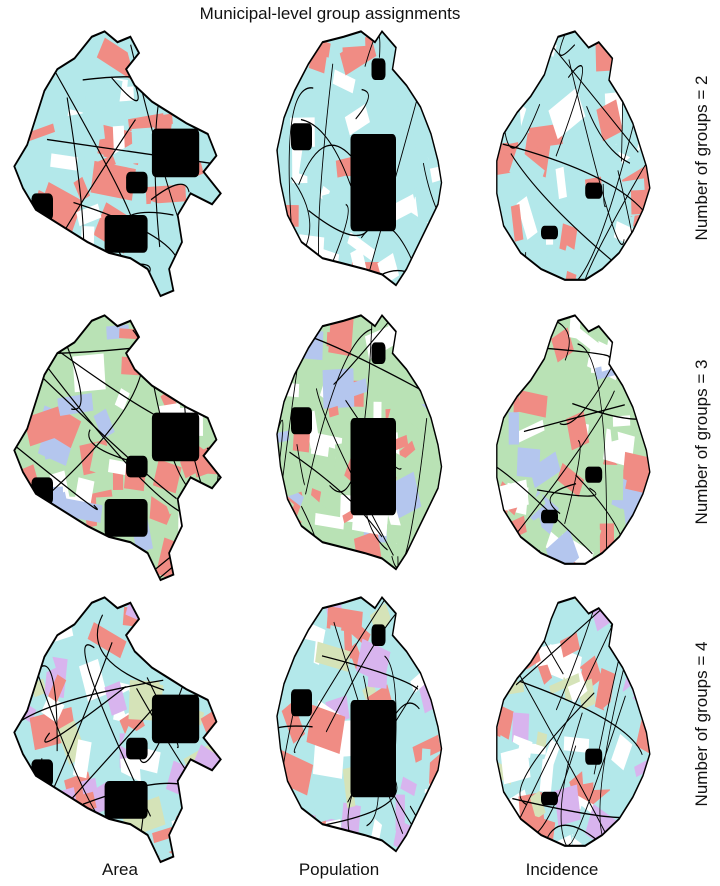 The width and height of the screenshot is (720, 886). Describe the element at coordinates (701, 158) in the screenshot. I see `row-label-groups-2: Number of groups = 2` at that location.